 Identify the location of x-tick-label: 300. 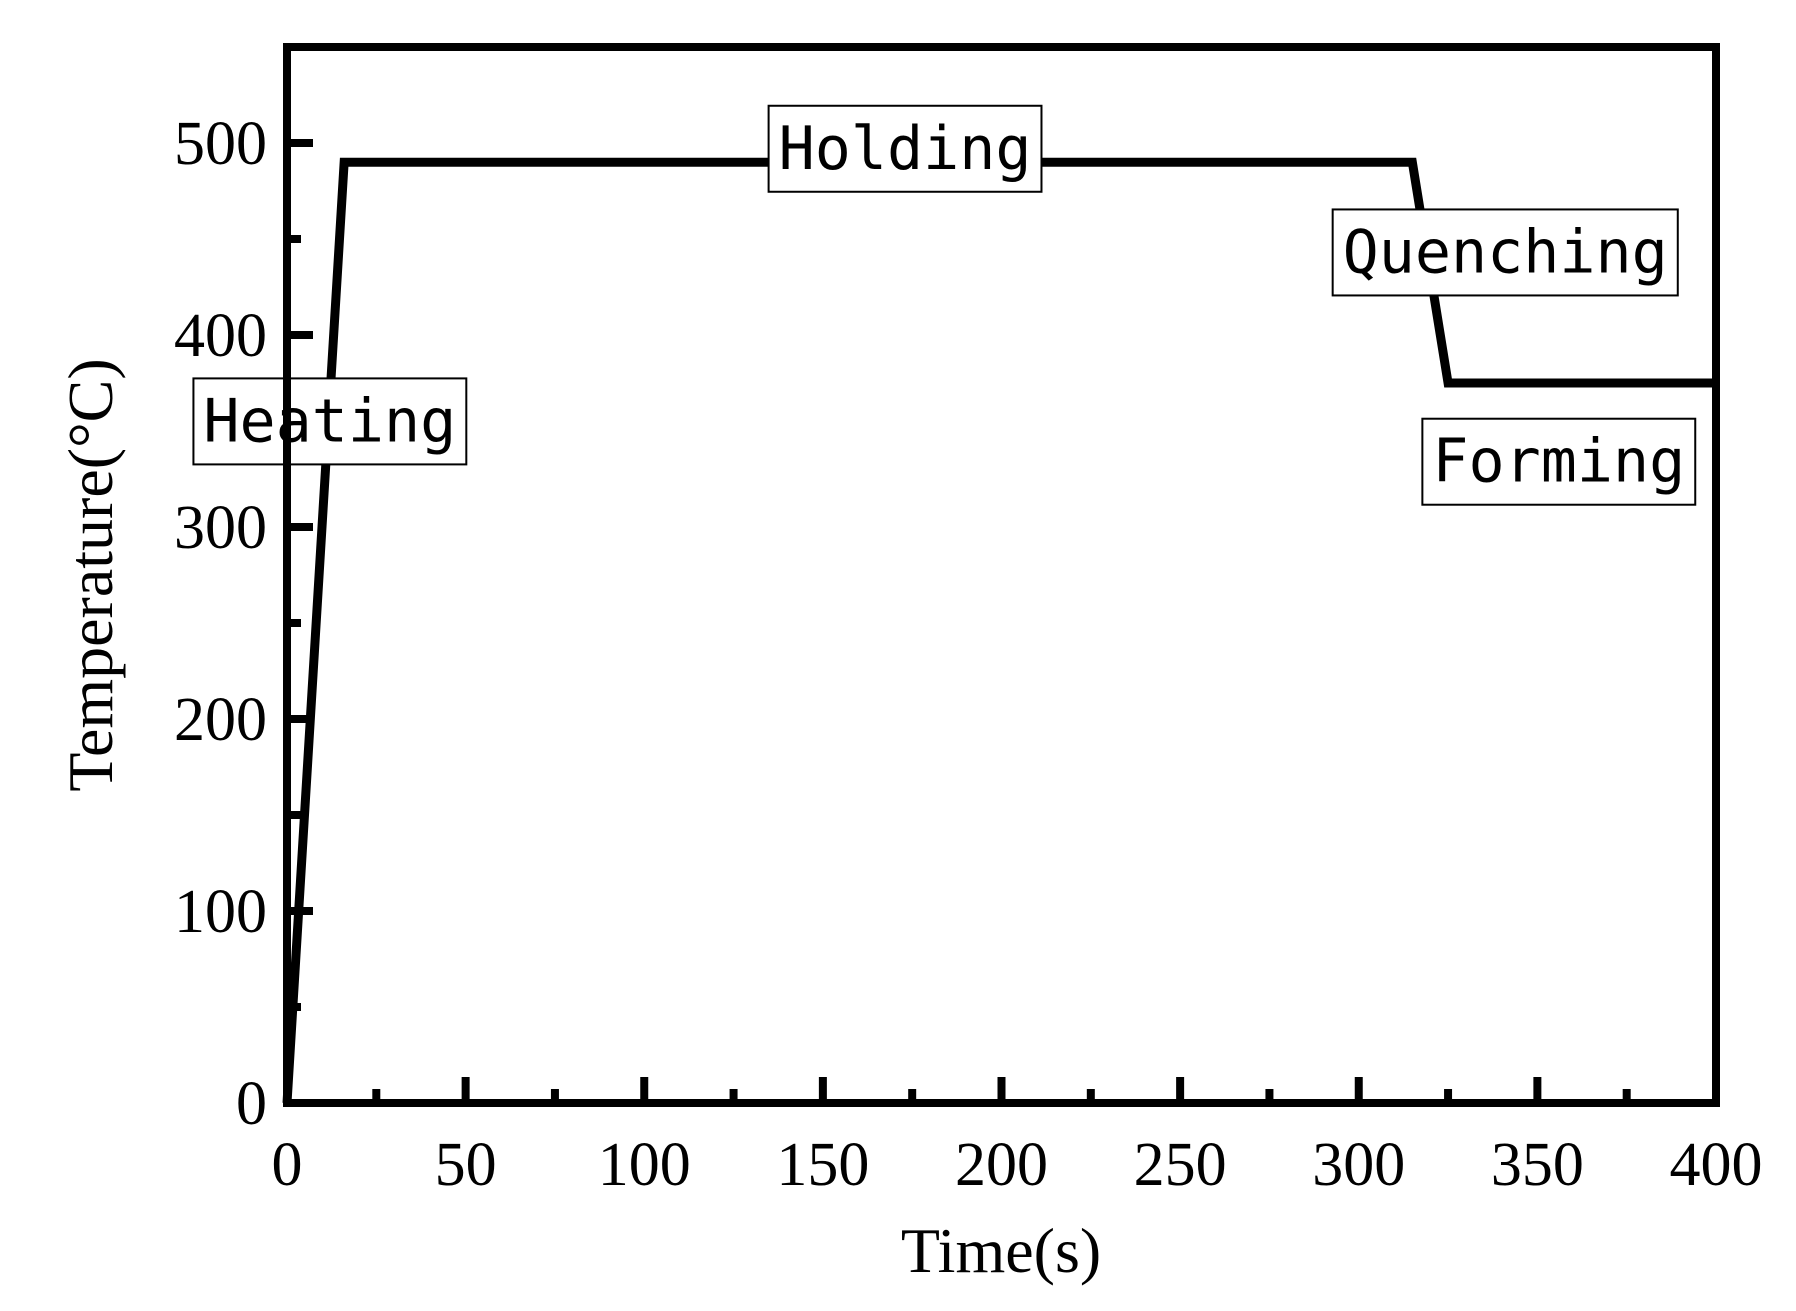
(1358, 1165).